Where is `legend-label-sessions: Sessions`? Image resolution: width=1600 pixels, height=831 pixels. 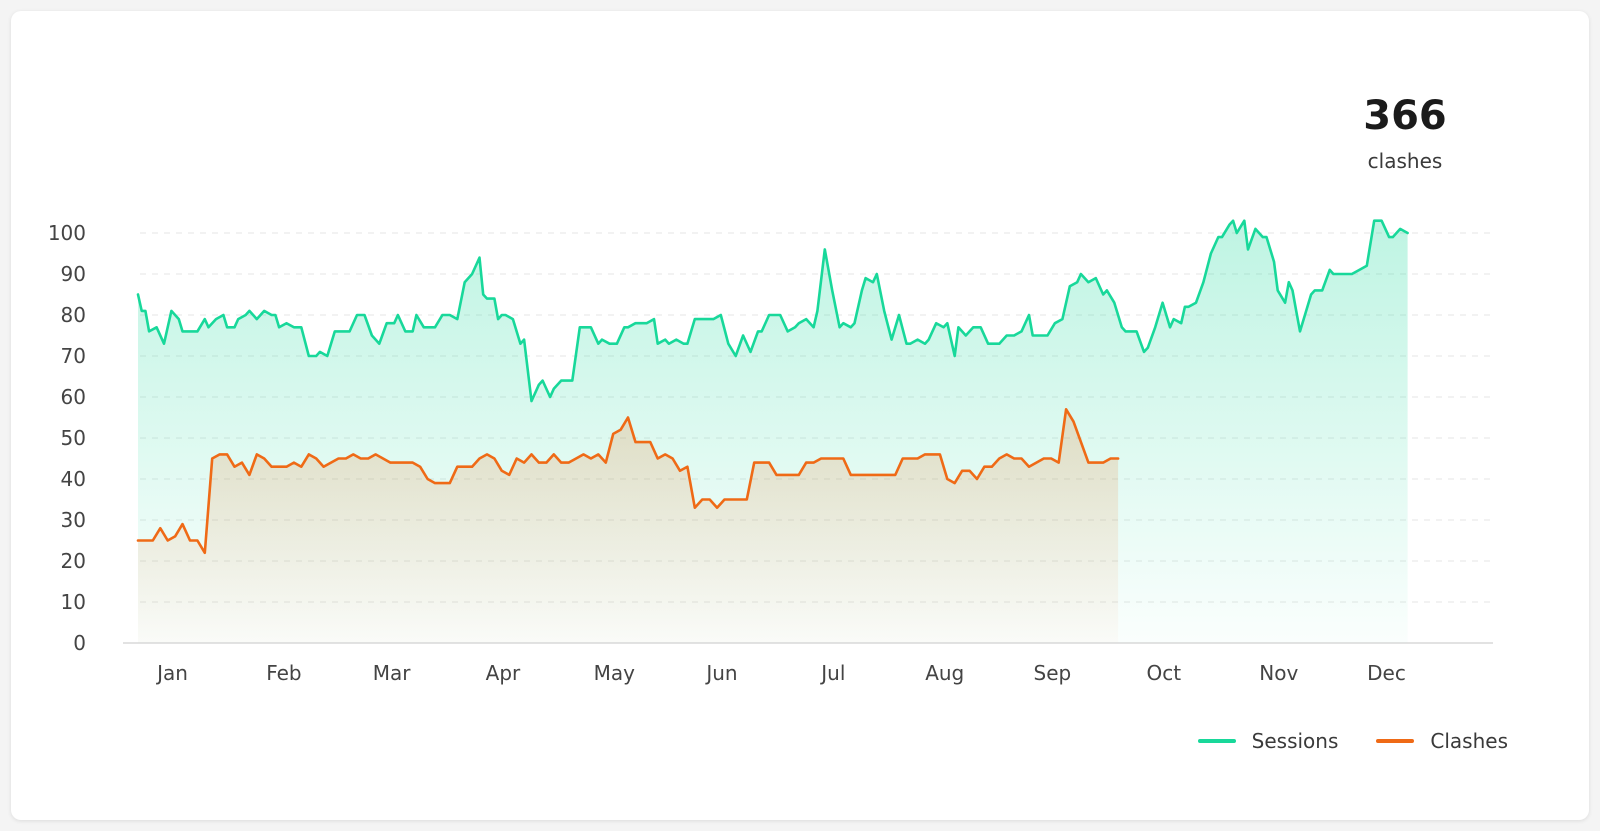 legend-label-sessions: Sessions is located at coordinates (1295, 741).